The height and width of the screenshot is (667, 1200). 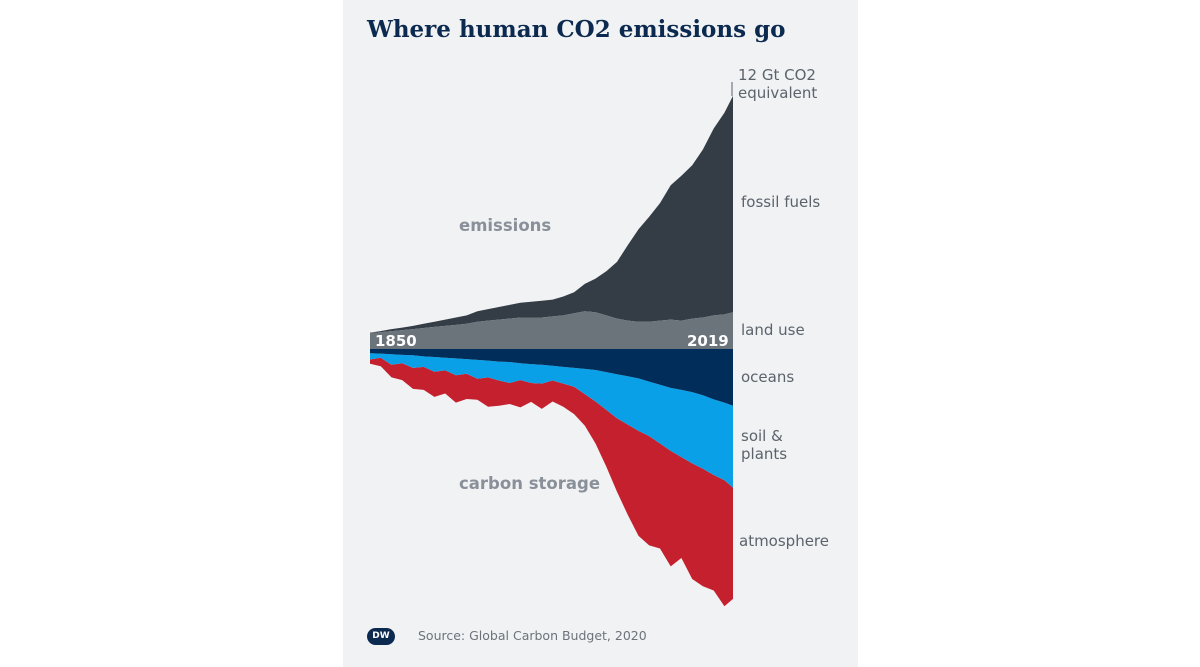 I want to click on area-oceans, so click(x=551, y=377).